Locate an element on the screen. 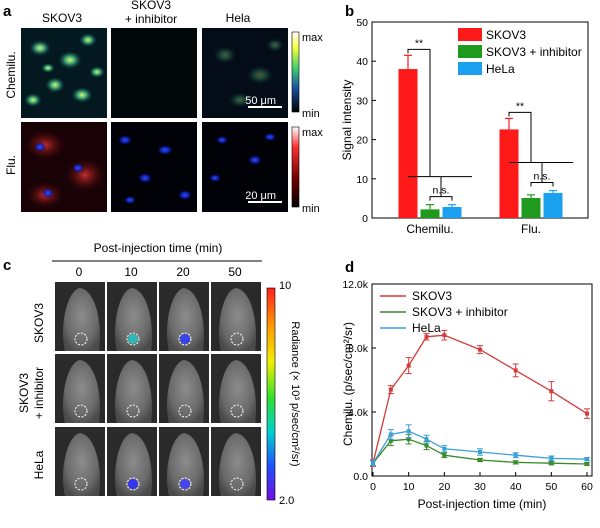 The height and width of the screenshot is (528, 600). x-tick-label: Chemilu. is located at coordinates (429, 229).